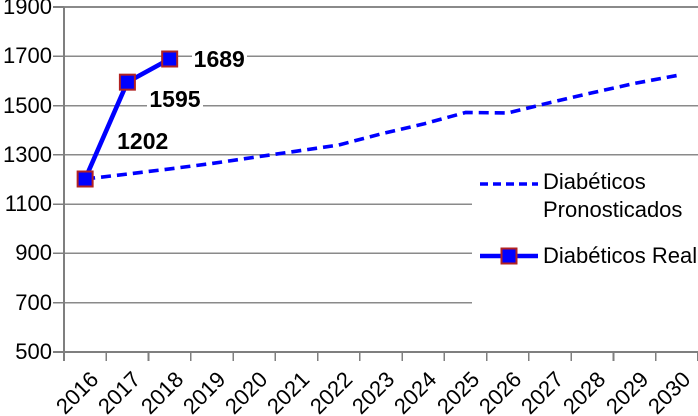  Describe the element at coordinates (27, 56) in the screenshot. I see `y-axis-label: 1700` at that location.